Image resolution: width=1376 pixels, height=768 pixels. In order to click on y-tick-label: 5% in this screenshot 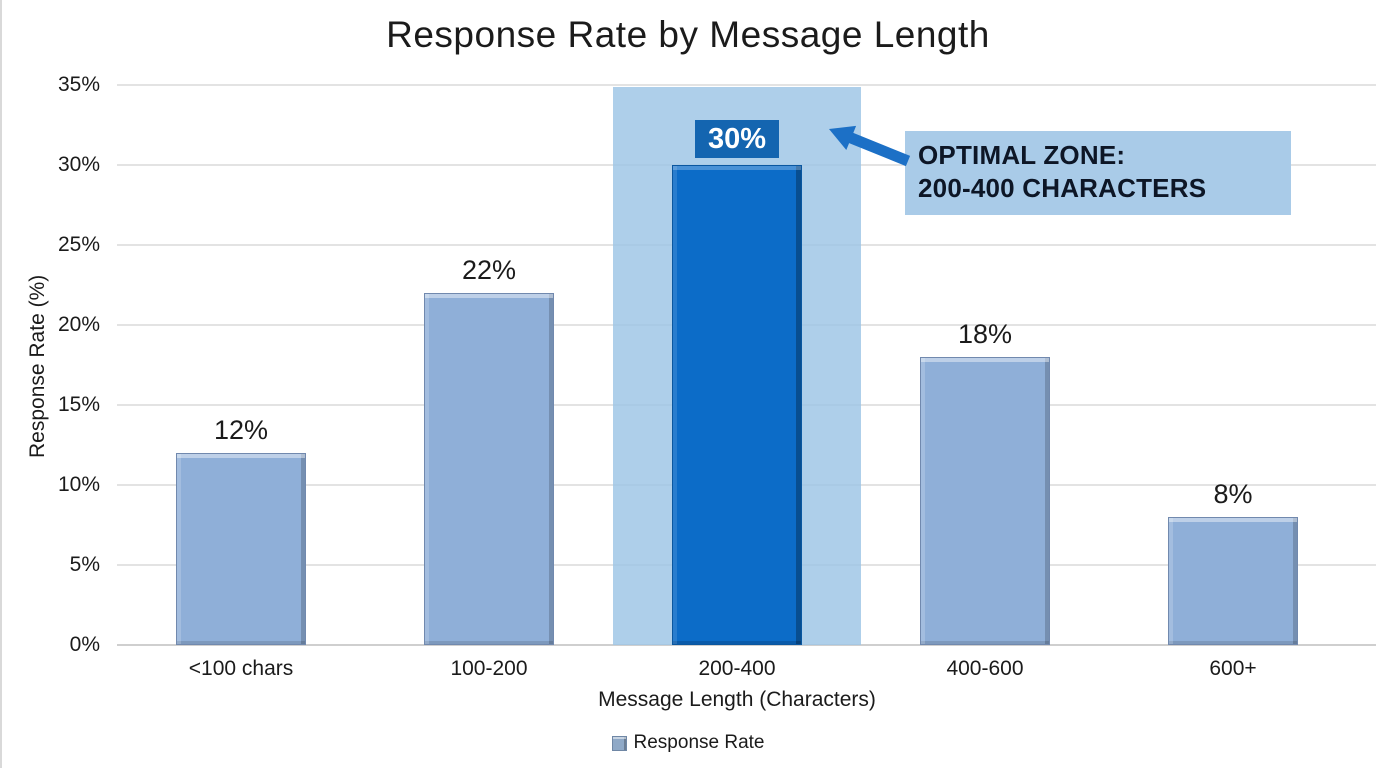, I will do `click(84, 564)`.